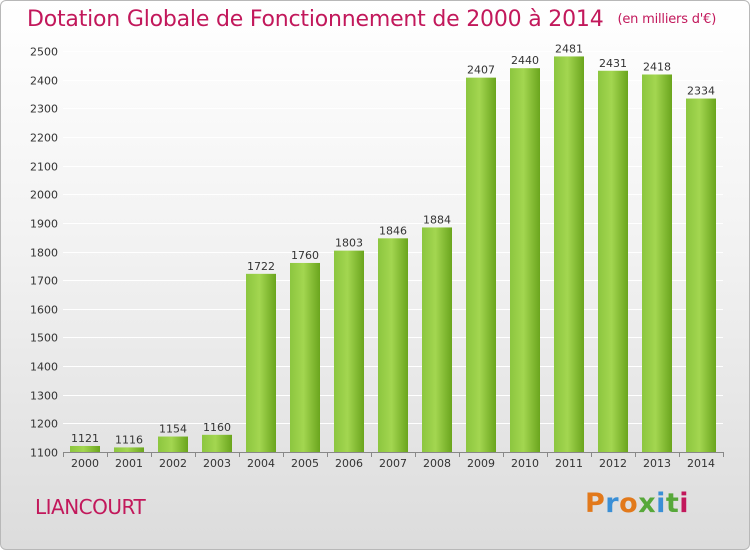 The height and width of the screenshot is (550, 750). Describe the element at coordinates (173, 429) in the screenshot. I see `data-label-2002: 1154` at that location.